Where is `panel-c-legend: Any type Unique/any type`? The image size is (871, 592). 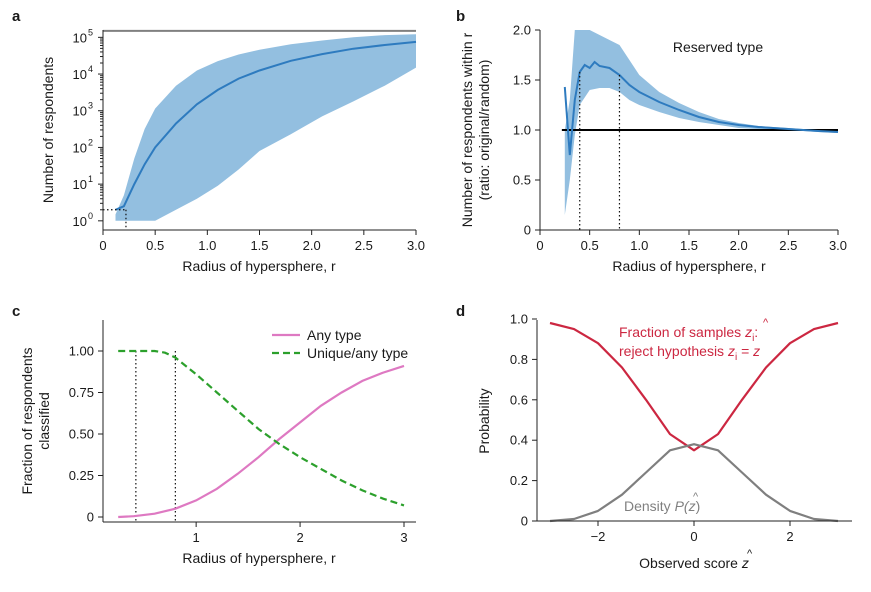 panel-c-legend: Any type Unique/any type is located at coordinates (340, 344).